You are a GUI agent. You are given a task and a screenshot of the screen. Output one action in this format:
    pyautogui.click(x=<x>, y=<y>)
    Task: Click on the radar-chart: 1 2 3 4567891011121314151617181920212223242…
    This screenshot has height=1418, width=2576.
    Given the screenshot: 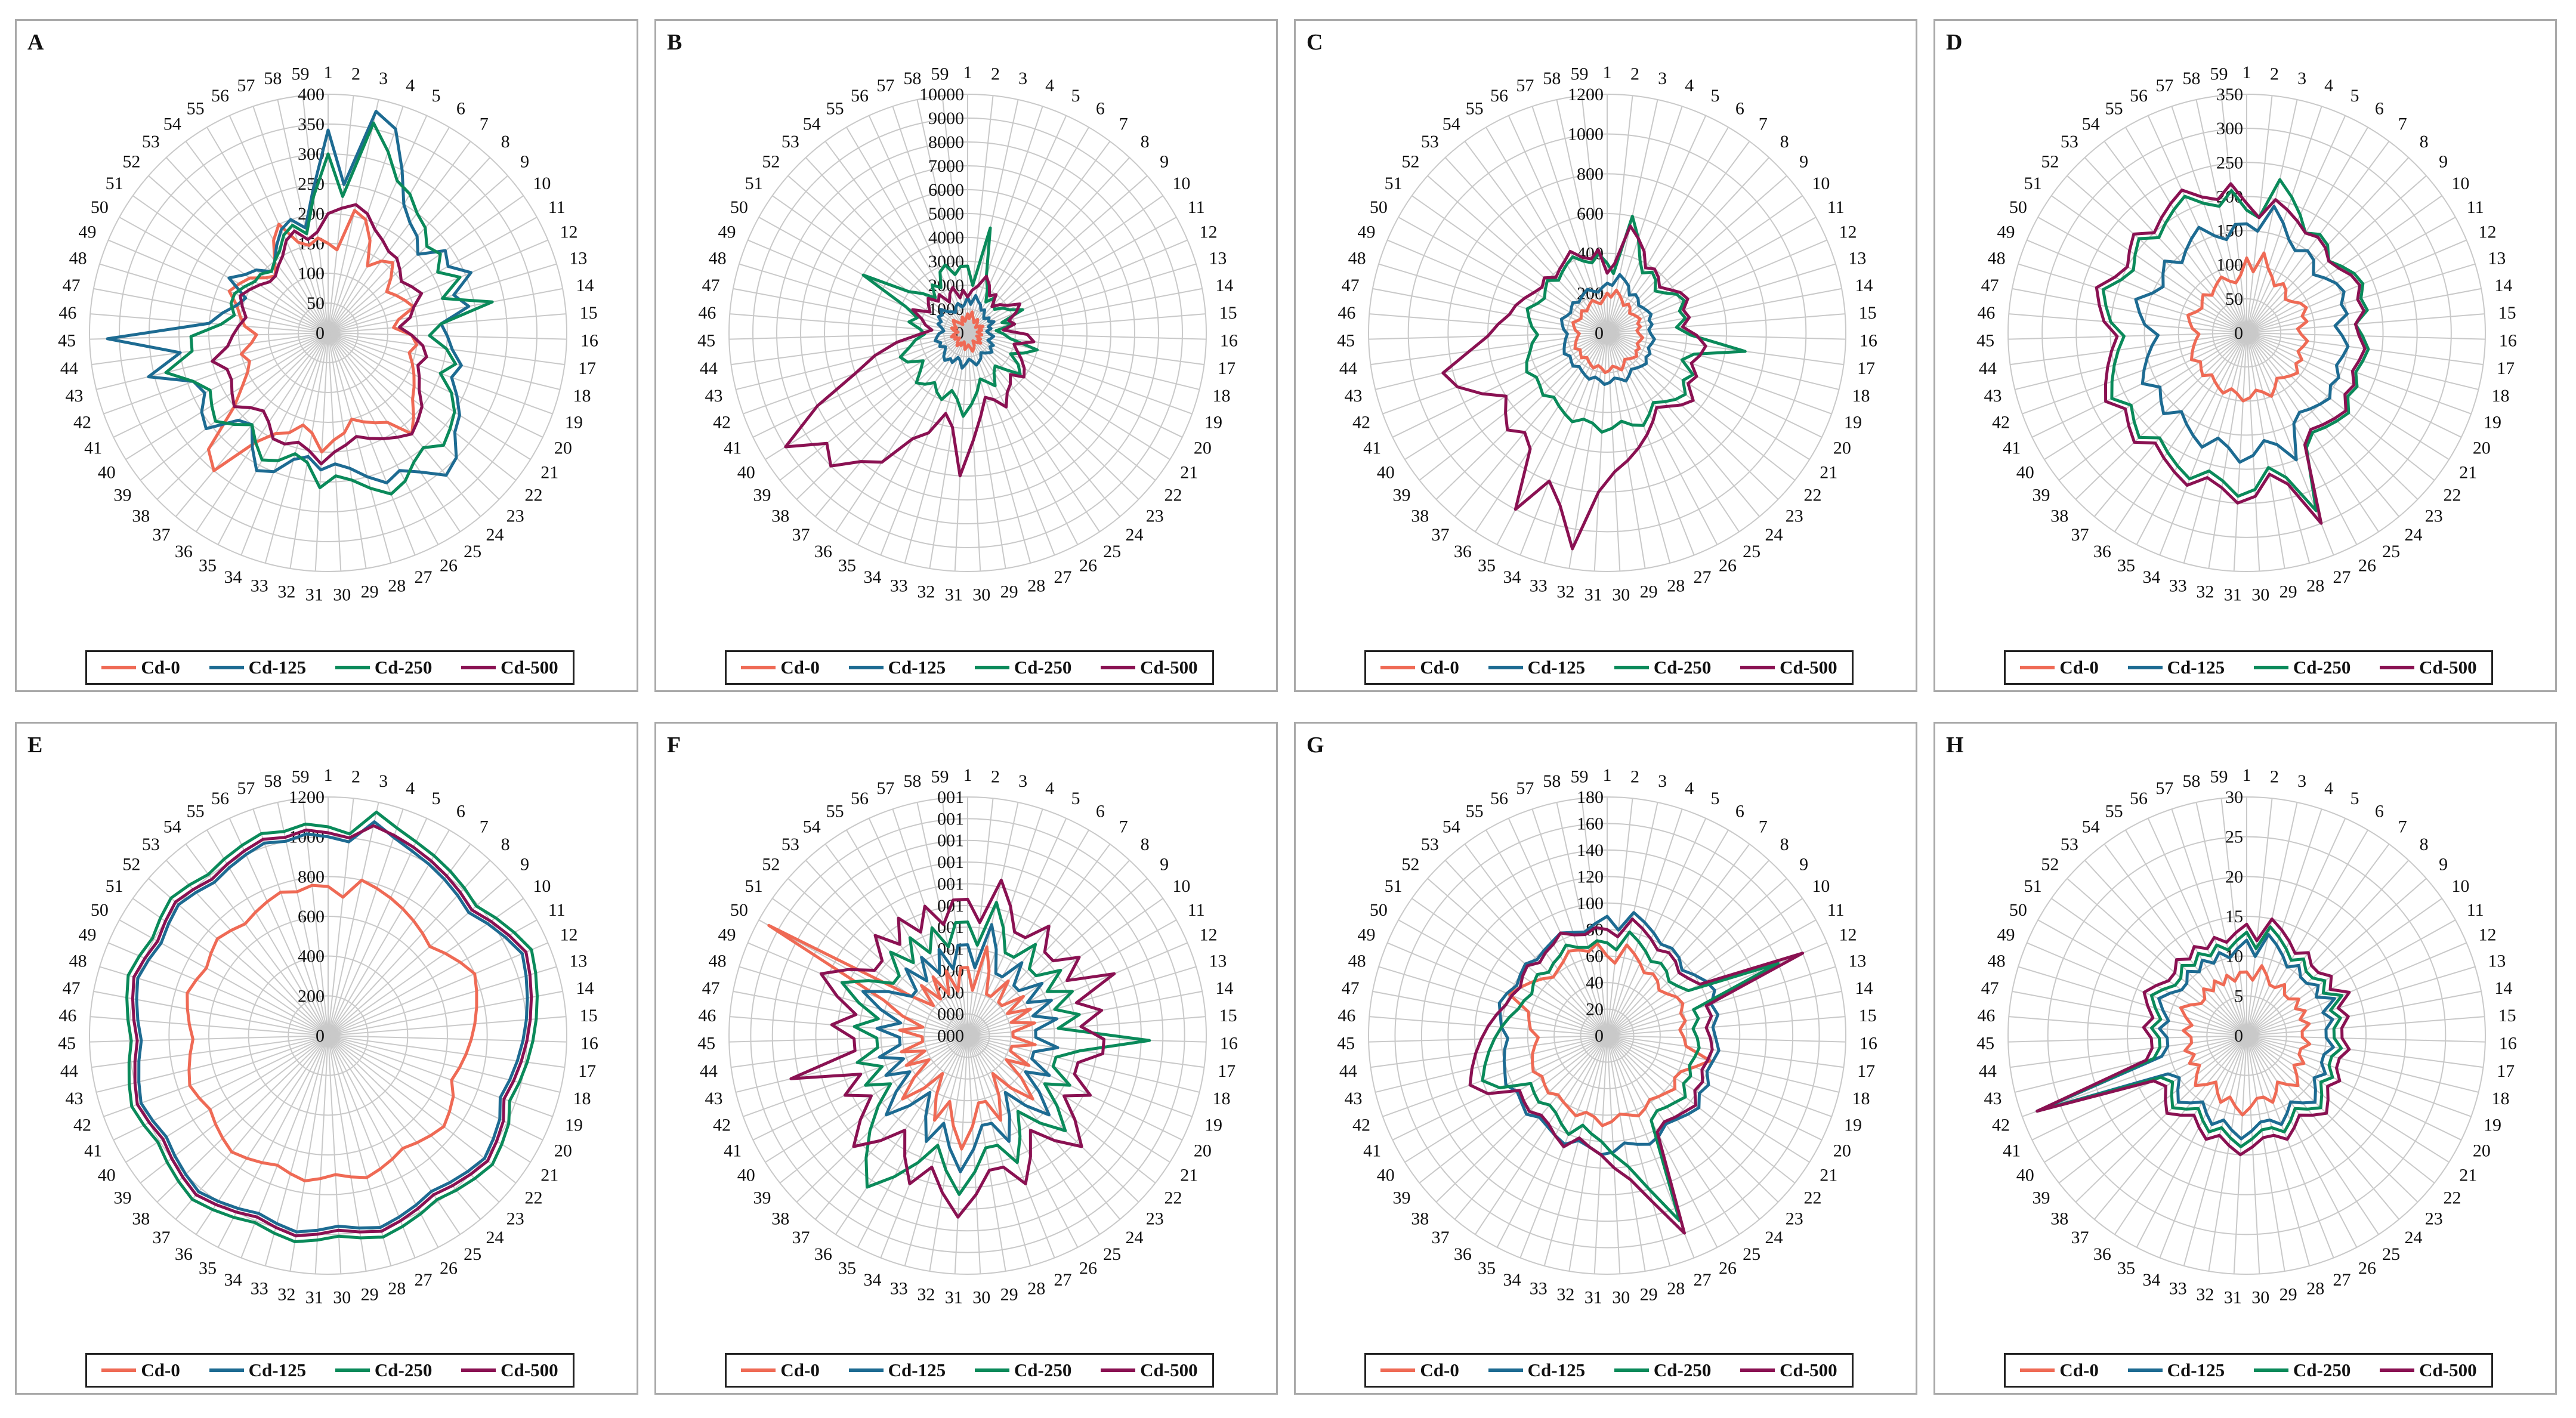 What is the action you would take?
    pyautogui.click(x=1607, y=1036)
    